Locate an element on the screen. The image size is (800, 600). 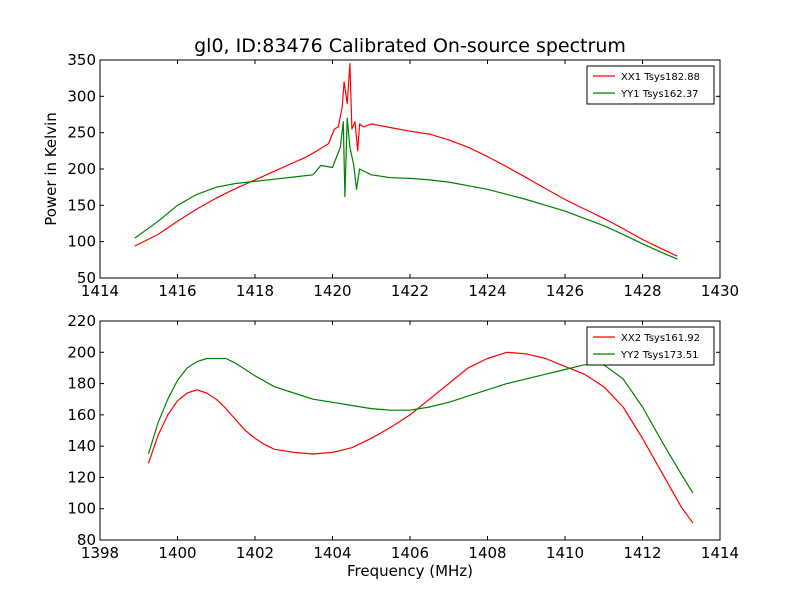
x-tick-label: 1422 is located at coordinates (410, 291).